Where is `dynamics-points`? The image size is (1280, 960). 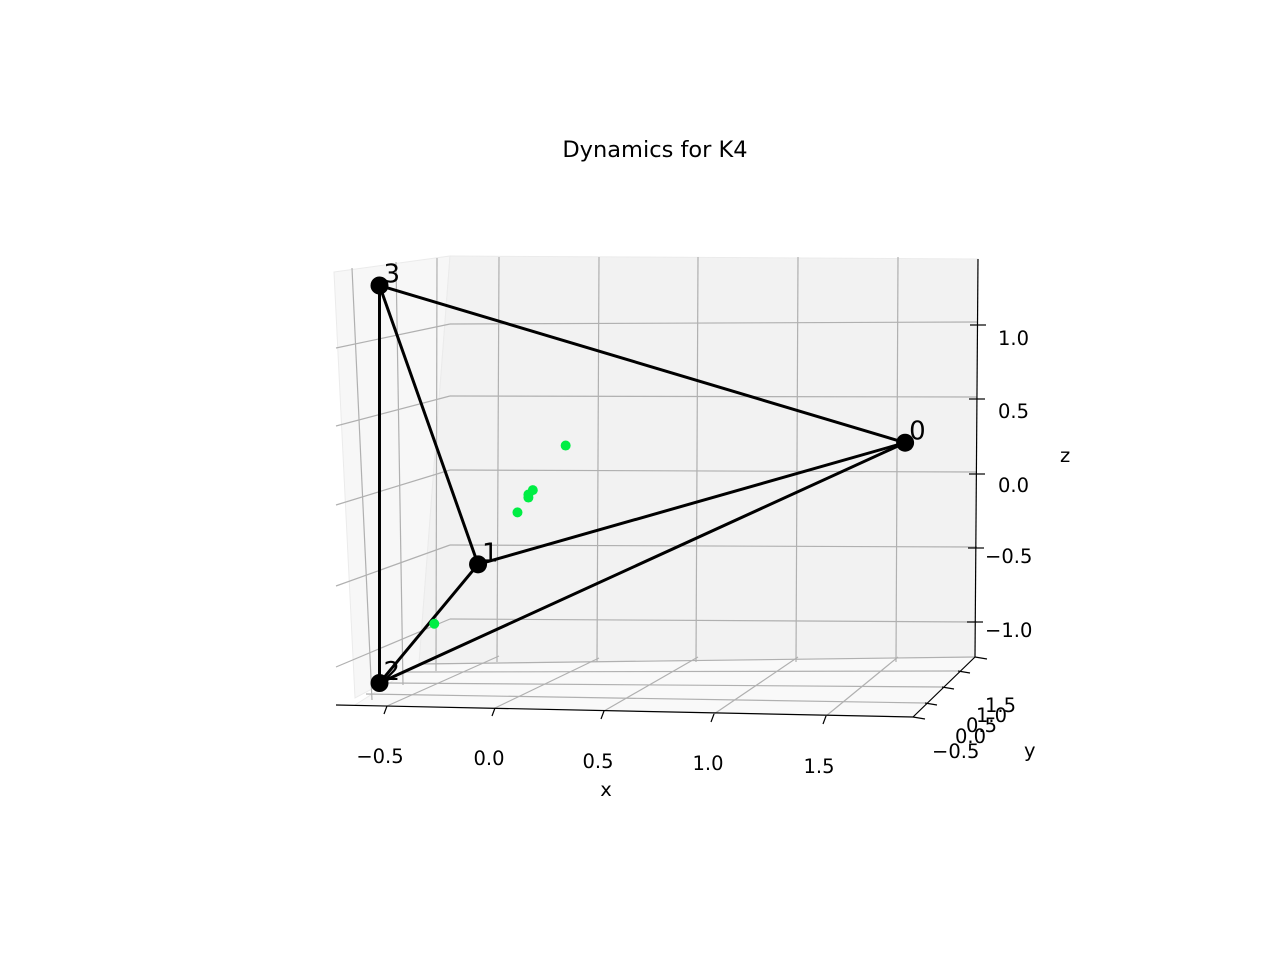 dynamics-points is located at coordinates (500, 534).